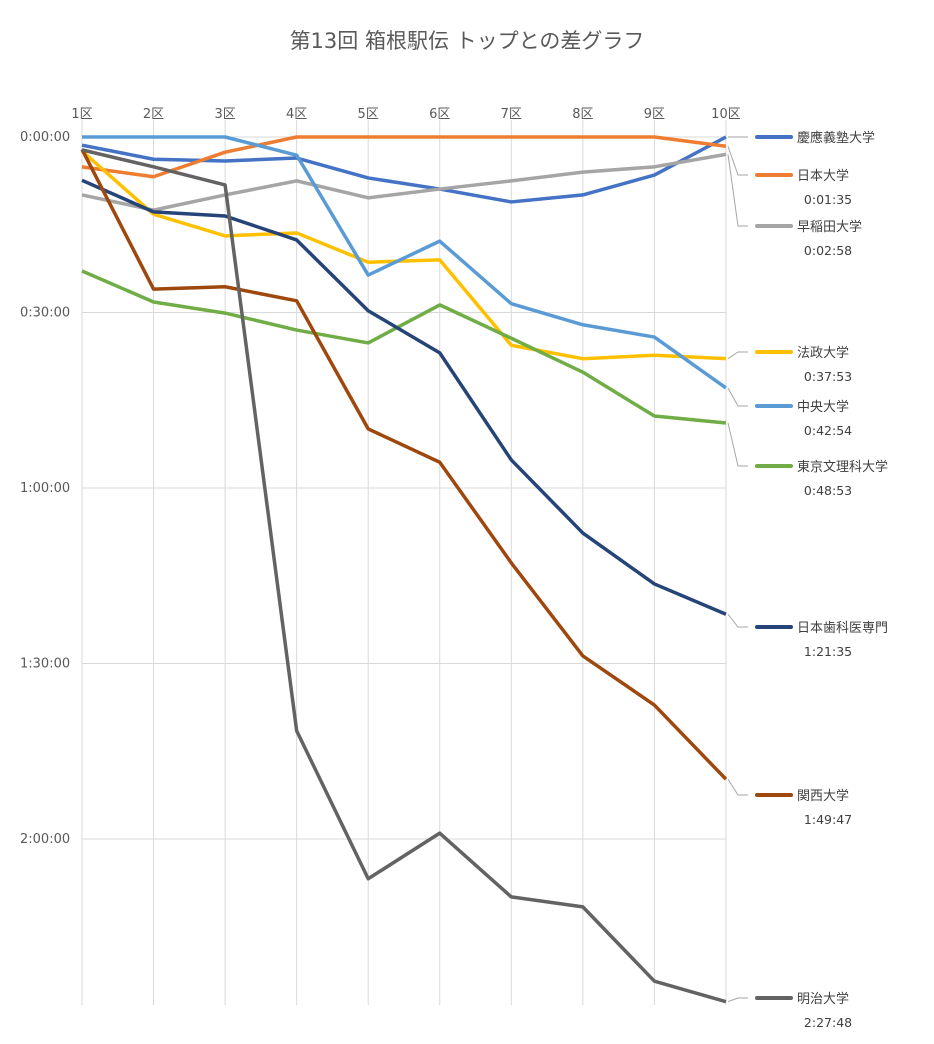 The image size is (934, 1044). I want to click on y-tick-labels: 0:00:00 0:30:00 1:00:00 1:30:00 2:00:00, so click(45, 488).